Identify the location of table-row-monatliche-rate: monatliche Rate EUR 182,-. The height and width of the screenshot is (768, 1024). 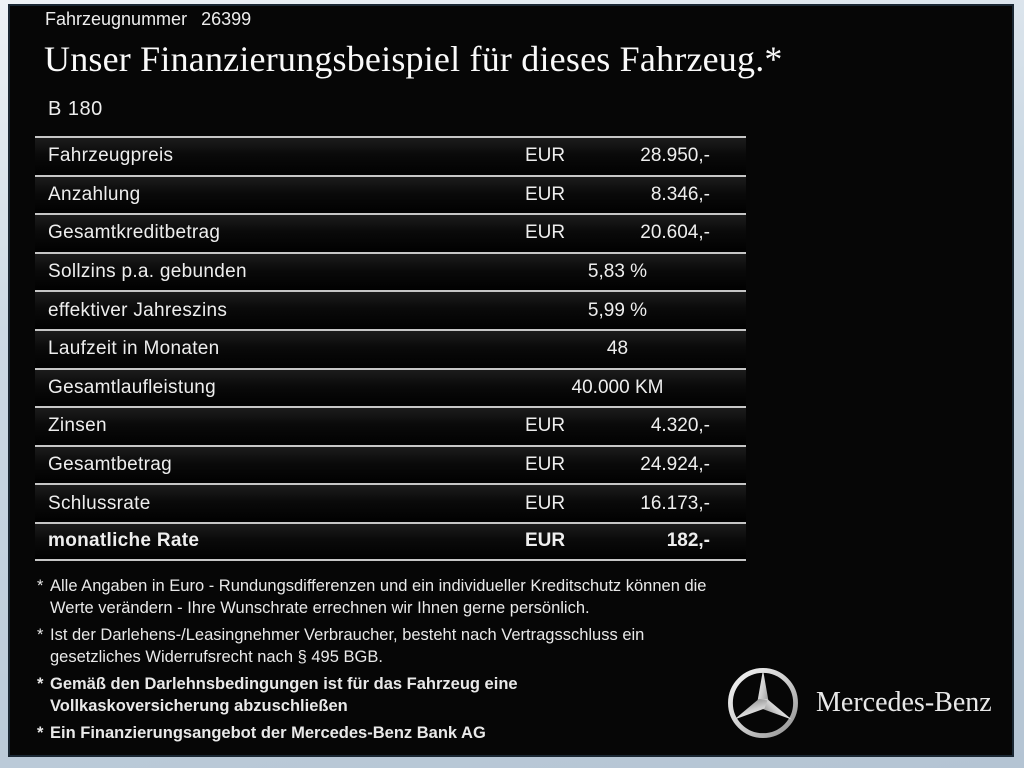
(390, 541).